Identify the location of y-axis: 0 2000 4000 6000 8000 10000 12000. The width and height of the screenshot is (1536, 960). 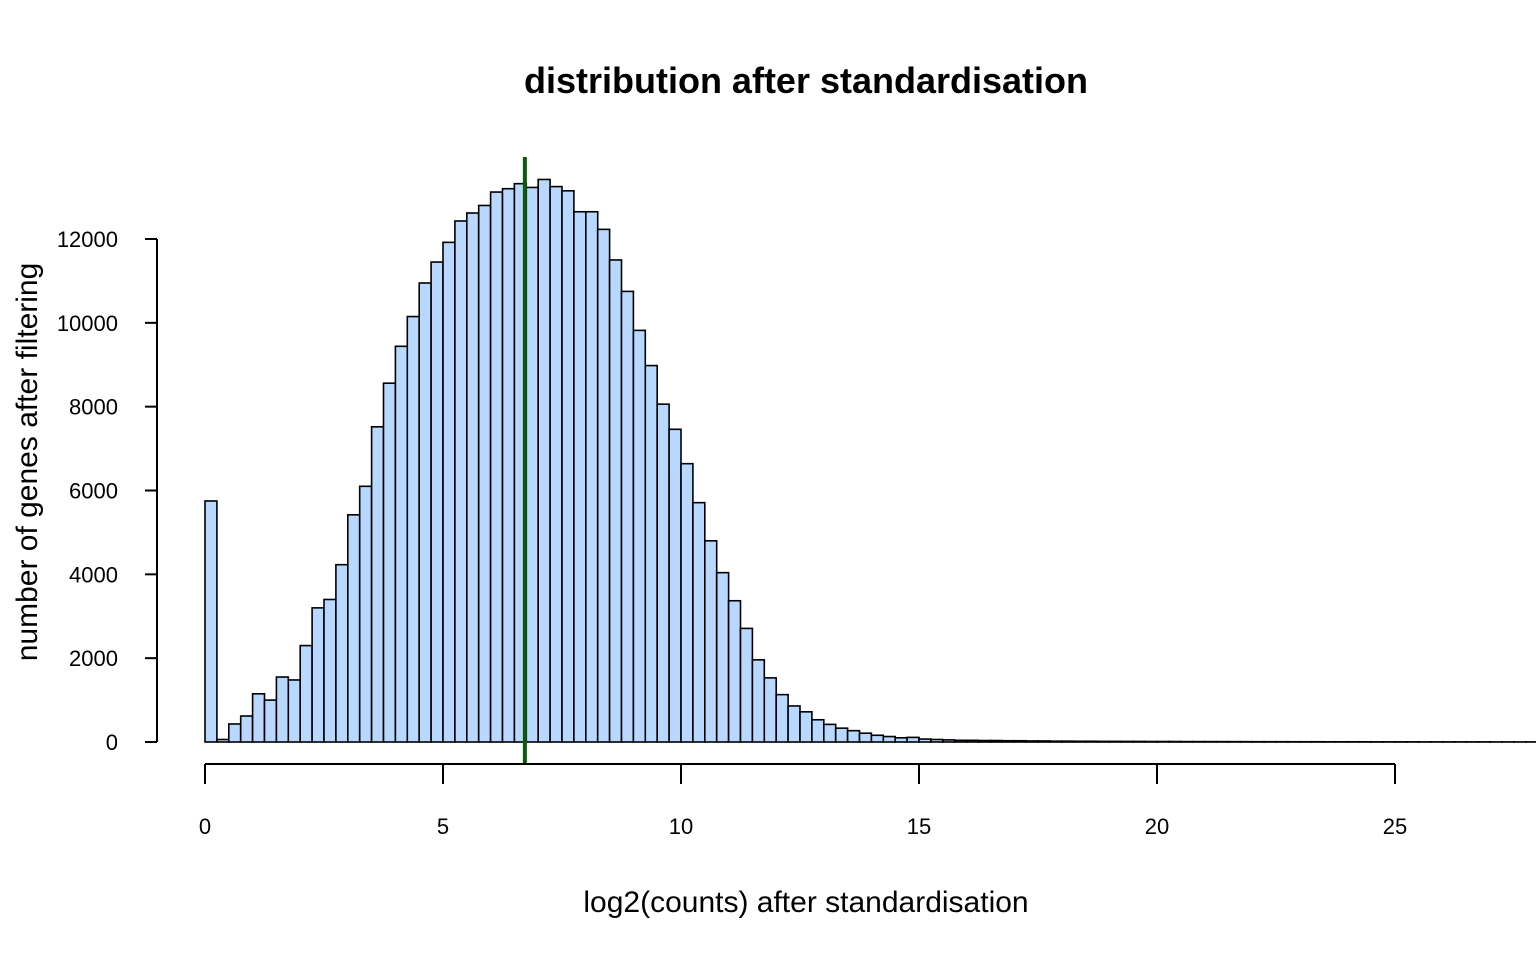
(107, 491).